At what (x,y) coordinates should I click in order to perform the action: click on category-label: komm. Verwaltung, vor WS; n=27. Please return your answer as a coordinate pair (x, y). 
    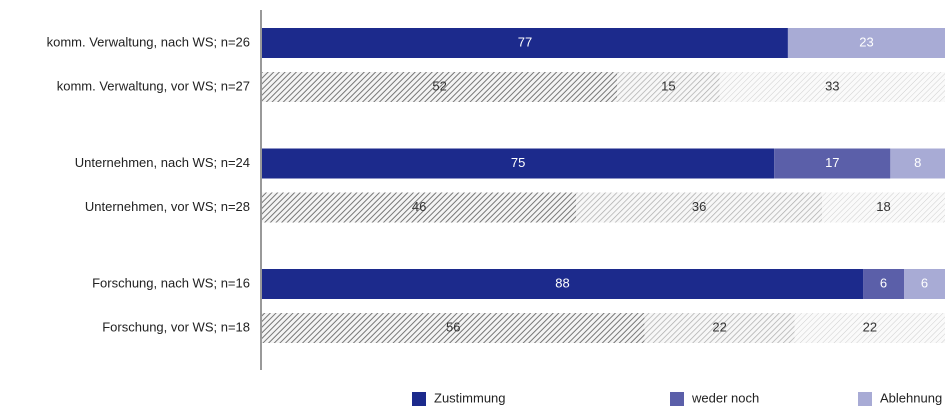
    Looking at the image, I should click on (153, 85).